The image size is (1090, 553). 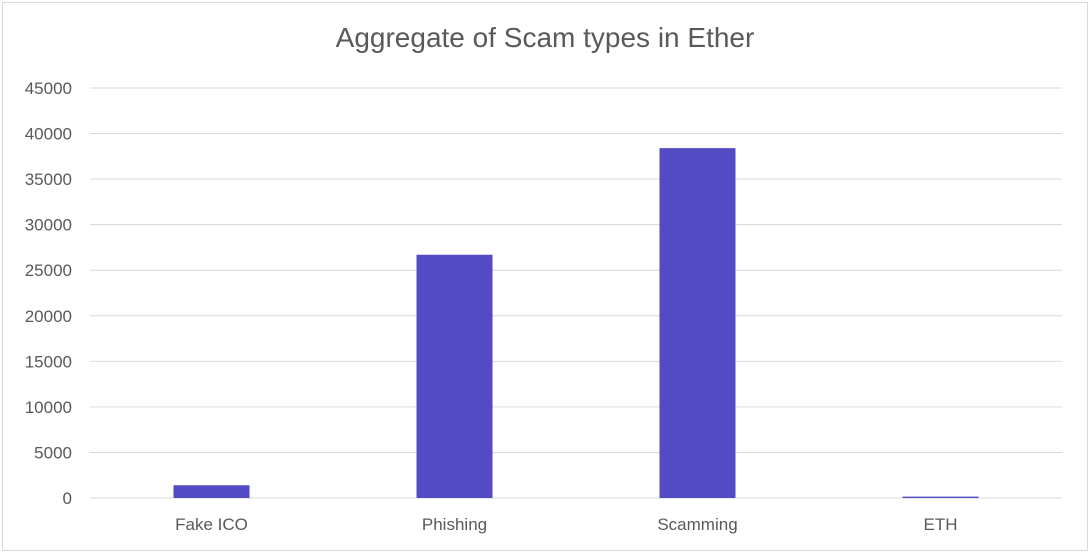 What do you see at coordinates (48, 179) in the screenshot?
I see `y-tick-label: 35000` at bounding box center [48, 179].